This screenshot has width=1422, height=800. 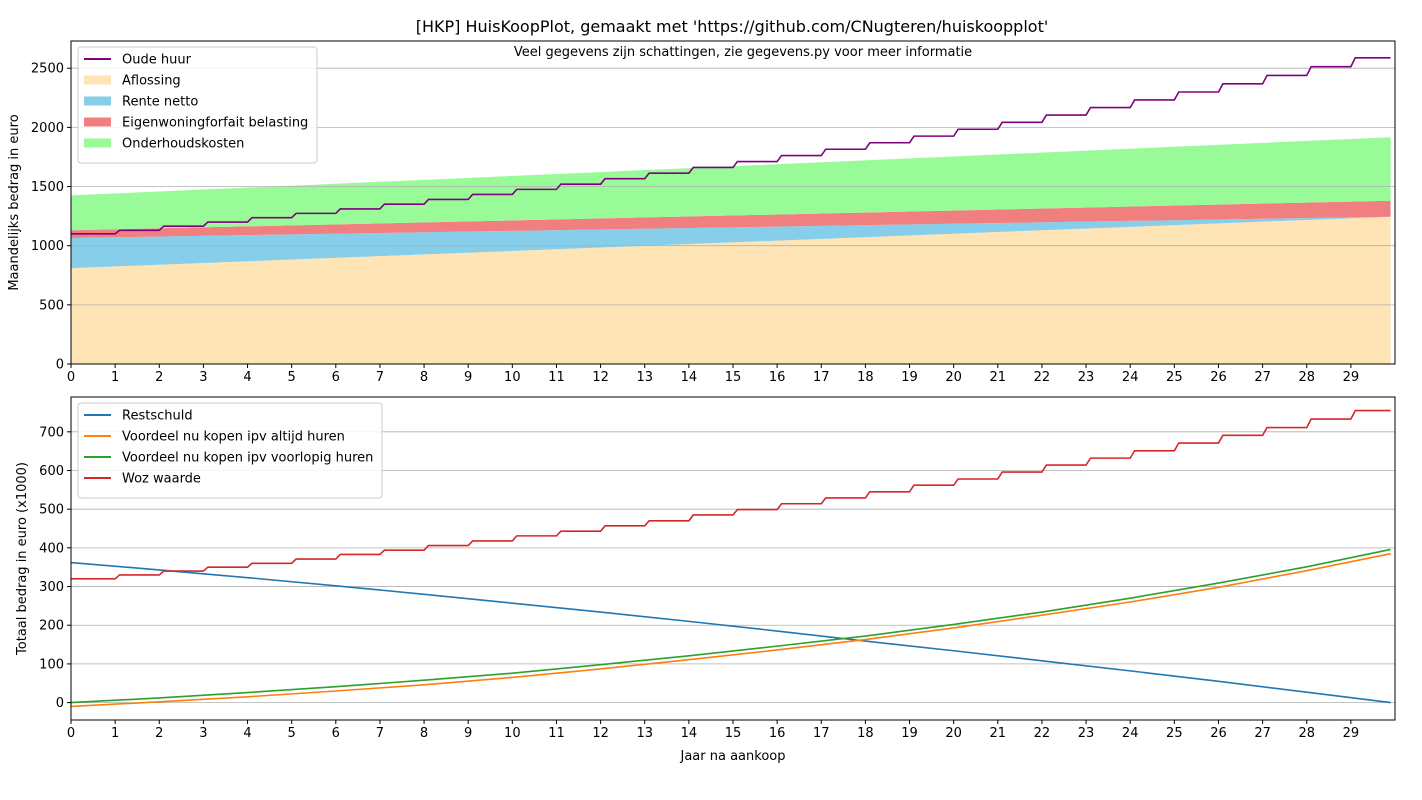 I want to click on y-tick-label: 200, so click(x=51, y=626).